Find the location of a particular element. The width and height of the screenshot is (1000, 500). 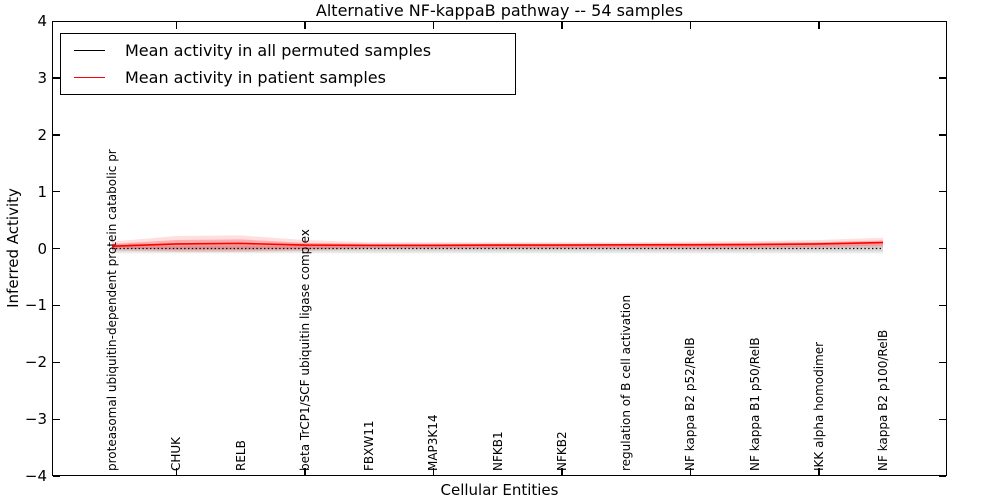

patient-line-sample-icon is located at coordinates (89, 77).